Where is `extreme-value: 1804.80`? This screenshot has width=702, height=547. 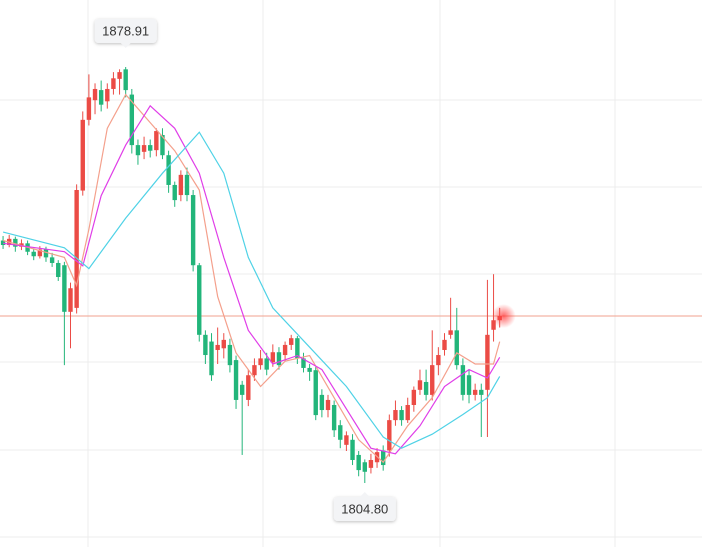 extreme-value: 1804.80 is located at coordinates (364, 508).